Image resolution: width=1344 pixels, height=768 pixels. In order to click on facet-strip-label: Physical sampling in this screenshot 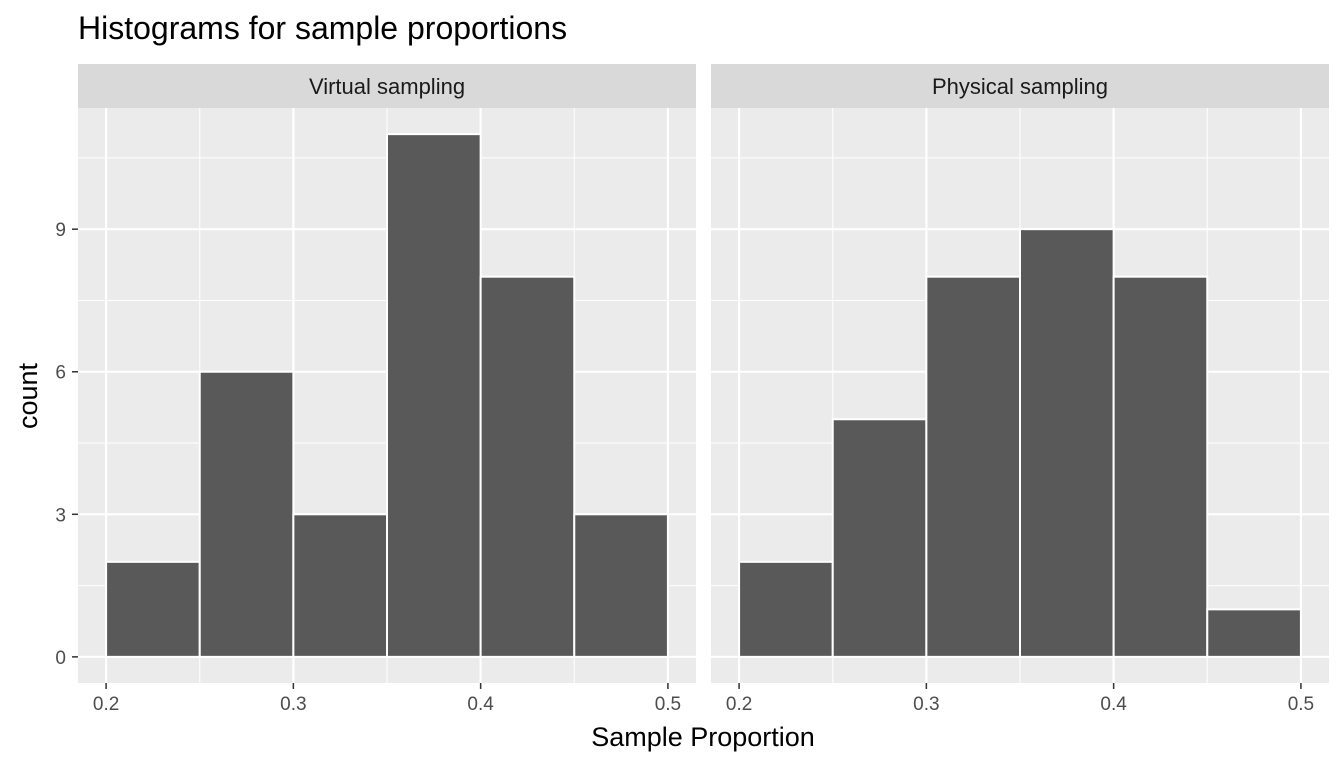, I will do `click(1020, 86)`.